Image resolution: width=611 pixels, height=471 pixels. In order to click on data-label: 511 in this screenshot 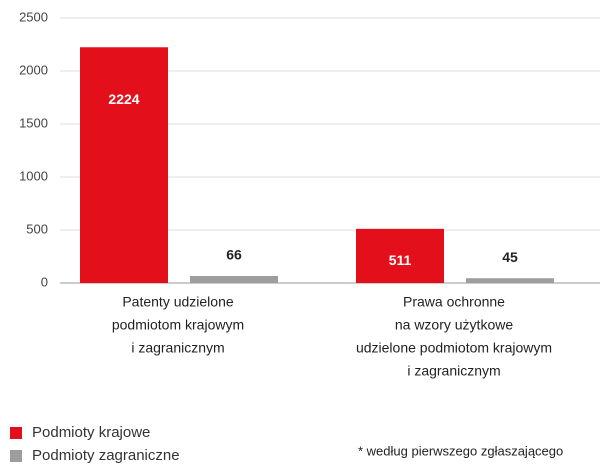, I will do `click(400, 260)`.